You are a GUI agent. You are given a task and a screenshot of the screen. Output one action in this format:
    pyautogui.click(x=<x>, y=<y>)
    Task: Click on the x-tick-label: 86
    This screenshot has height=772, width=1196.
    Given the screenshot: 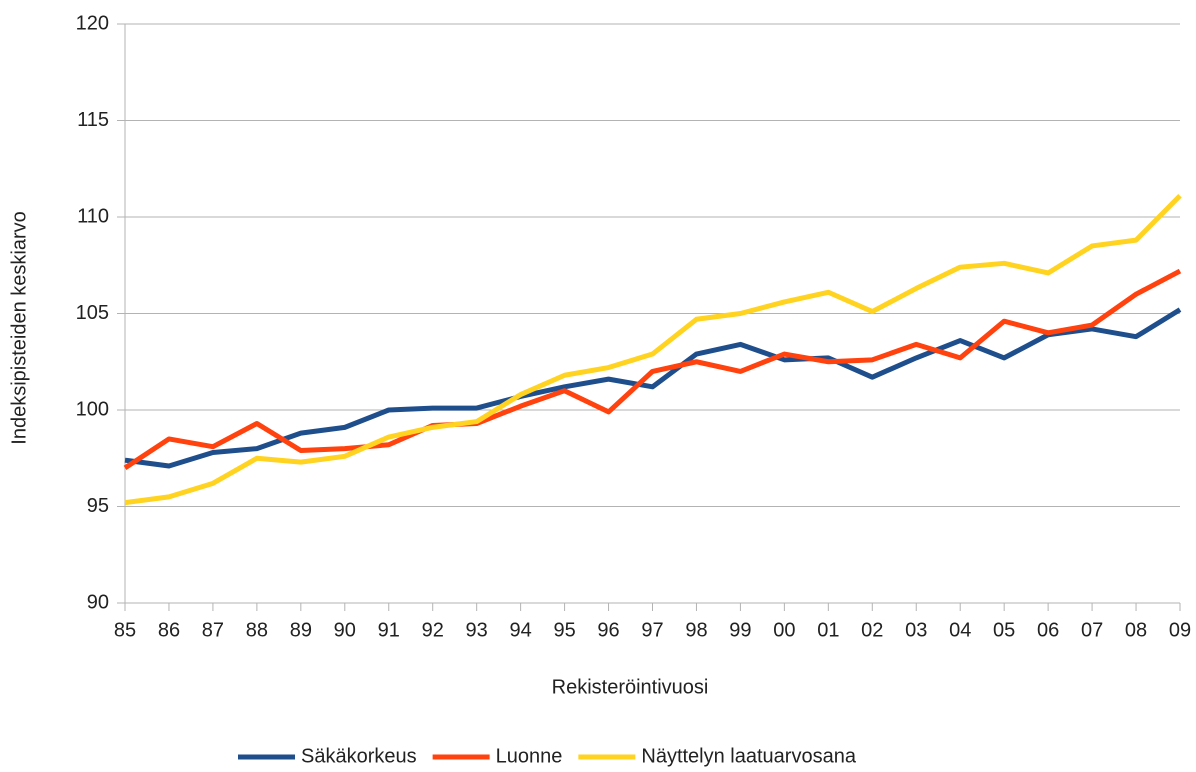 What is the action you would take?
    pyautogui.click(x=169, y=630)
    